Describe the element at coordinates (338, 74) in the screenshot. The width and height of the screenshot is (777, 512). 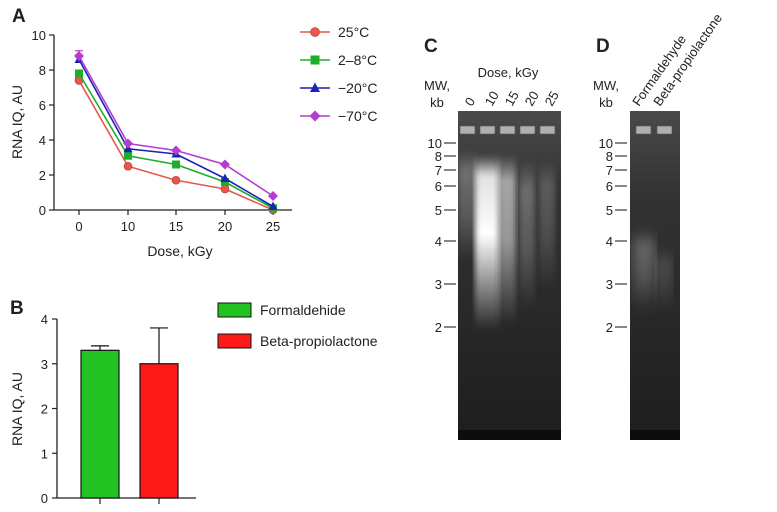
I see `panel-a-legend: 25°C 2–8°C −20°C −70°C` at that location.